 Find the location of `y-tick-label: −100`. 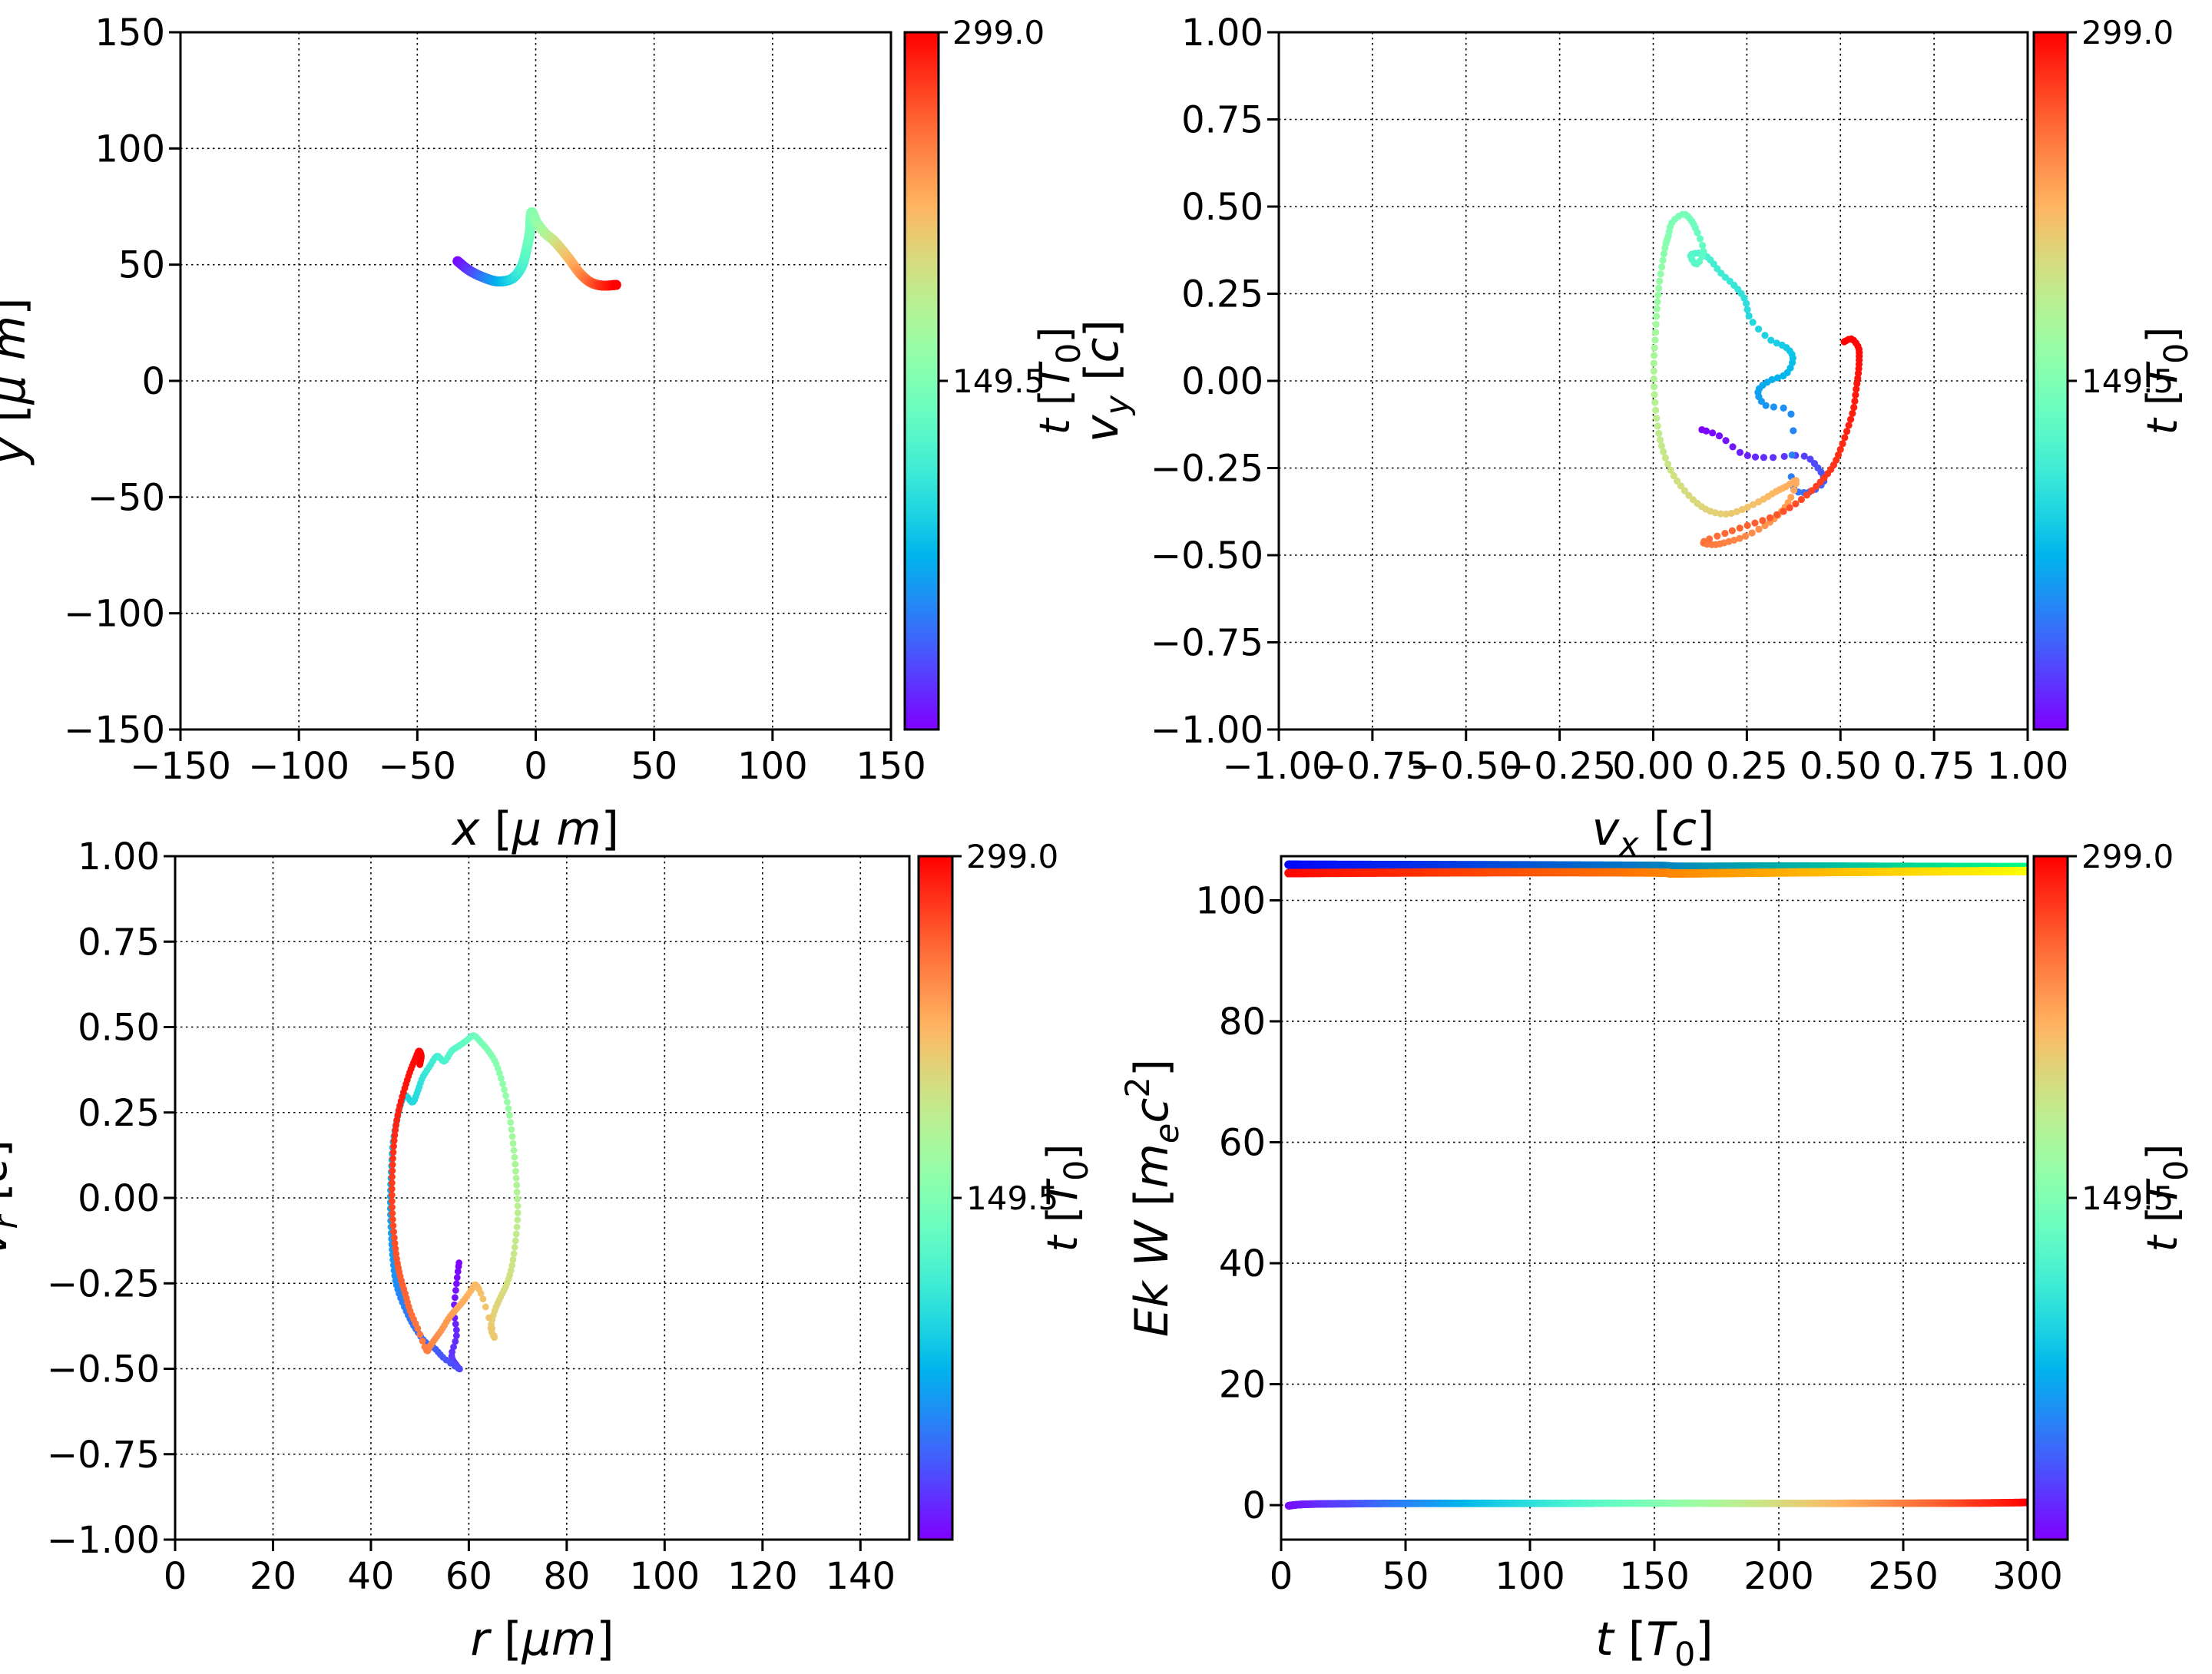

y-tick-label: −100 is located at coordinates (115, 614).